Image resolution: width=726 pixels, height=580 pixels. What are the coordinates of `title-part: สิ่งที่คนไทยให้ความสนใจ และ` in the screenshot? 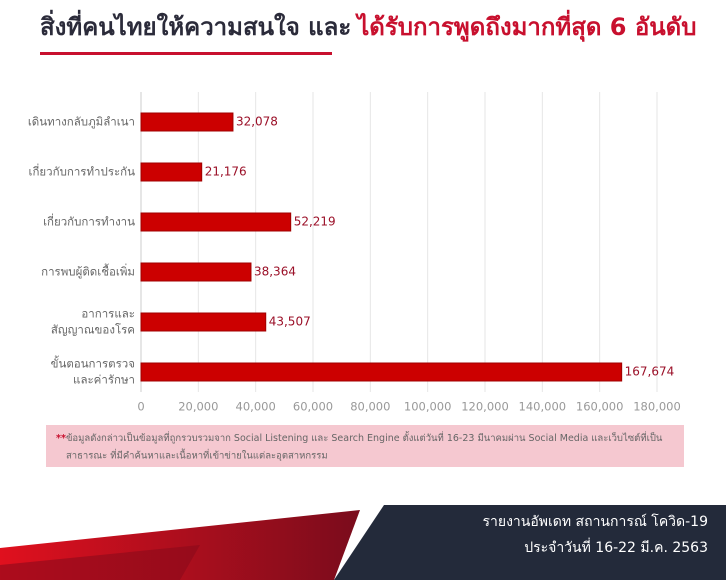 It's located at (195, 25).